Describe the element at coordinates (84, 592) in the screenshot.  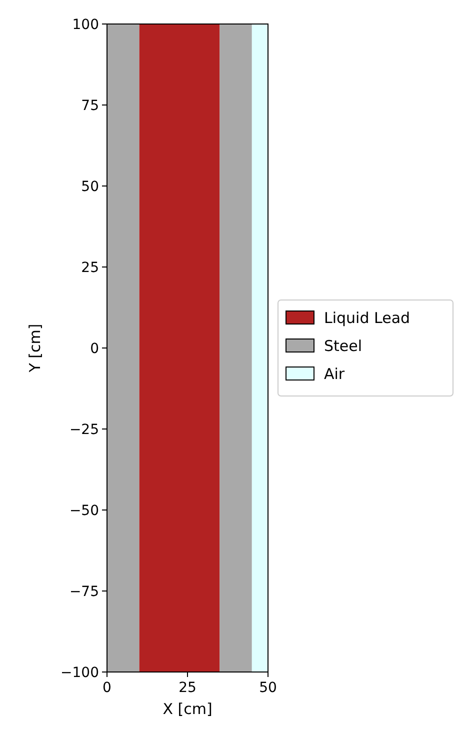
I see `y-tick-label: −75` at that location.